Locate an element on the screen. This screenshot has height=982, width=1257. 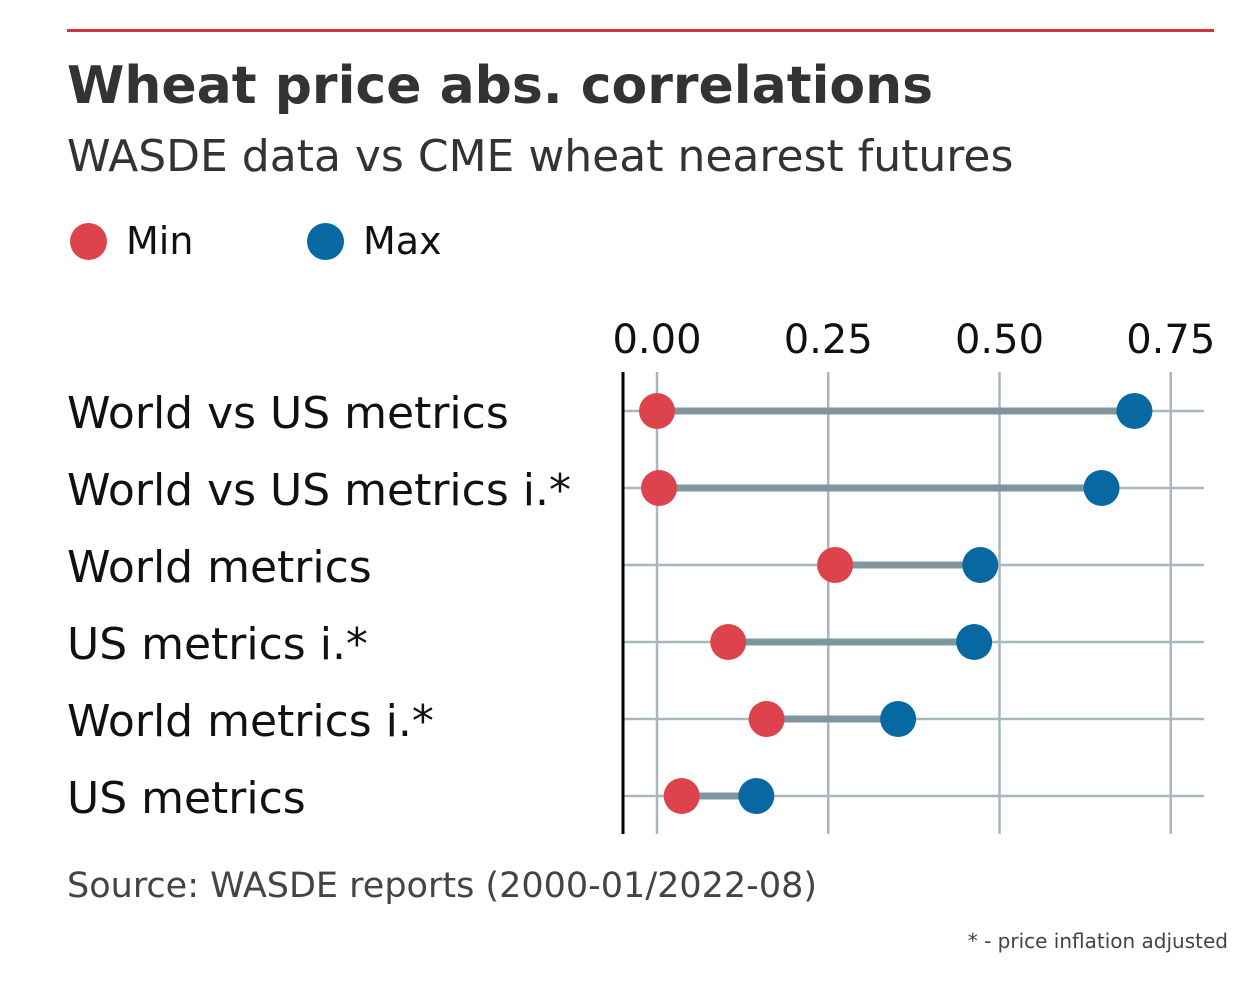
legend-max-marker is located at coordinates (325, 241).